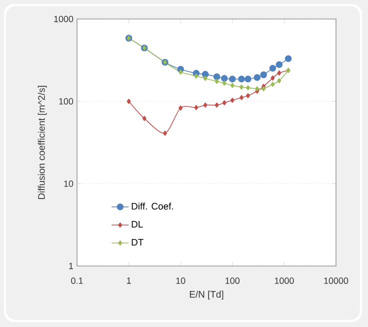 The width and height of the screenshot is (368, 327). I want to click on x-tick-label: 10, so click(181, 281).